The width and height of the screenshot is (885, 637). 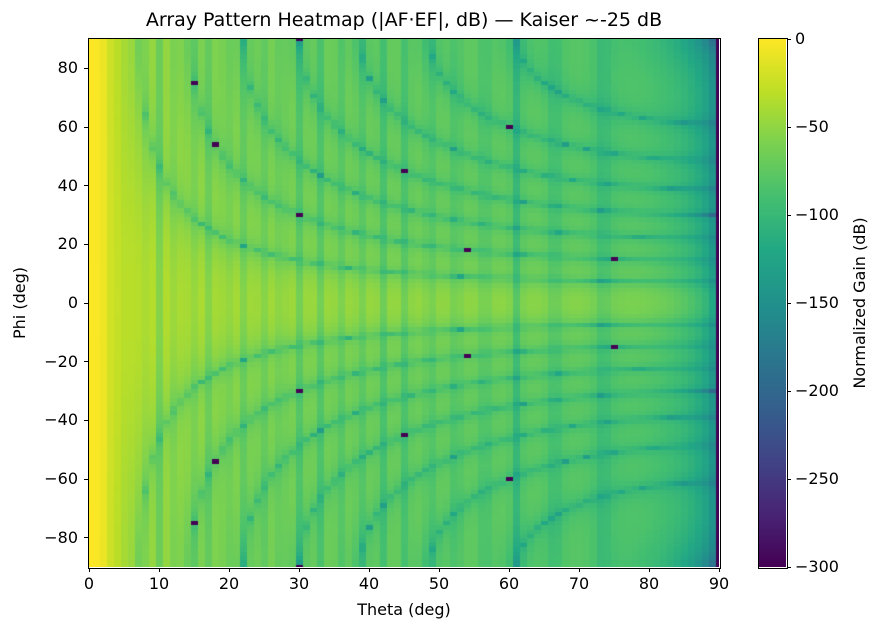 What do you see at coordinates (61, 537) in the screenshot?
I see `y-tick-label: −80` at bounding box center [61, 537].